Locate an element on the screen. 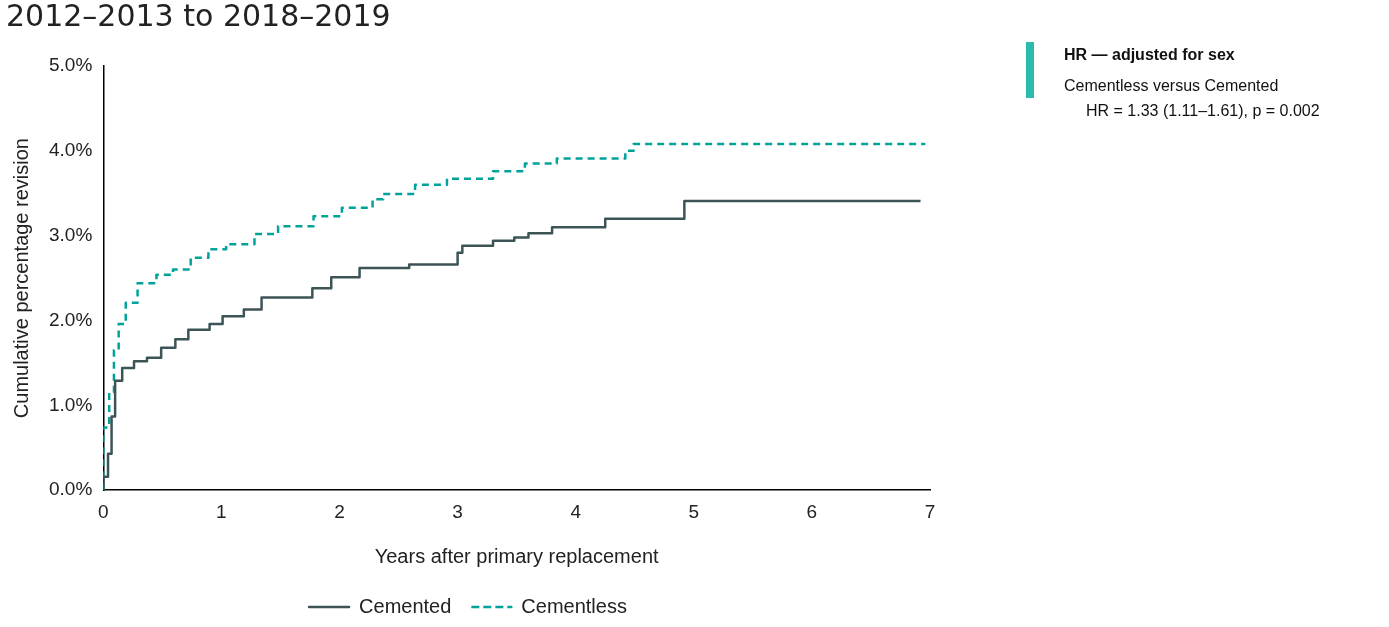  text: HR = 1.33 (1.11–1.61), p = 0.002 is located at coordinates (1202, 111).